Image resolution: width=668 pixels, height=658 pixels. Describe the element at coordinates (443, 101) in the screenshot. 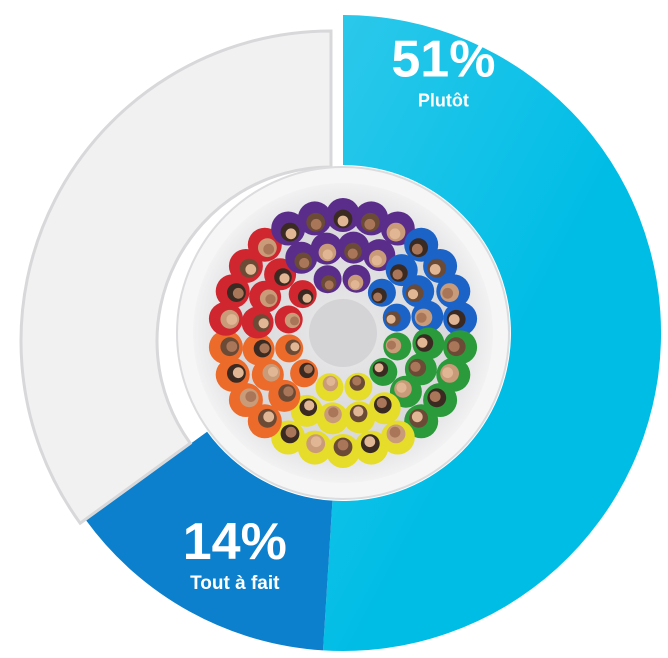

I see `category-label: Plutôt` at that location.